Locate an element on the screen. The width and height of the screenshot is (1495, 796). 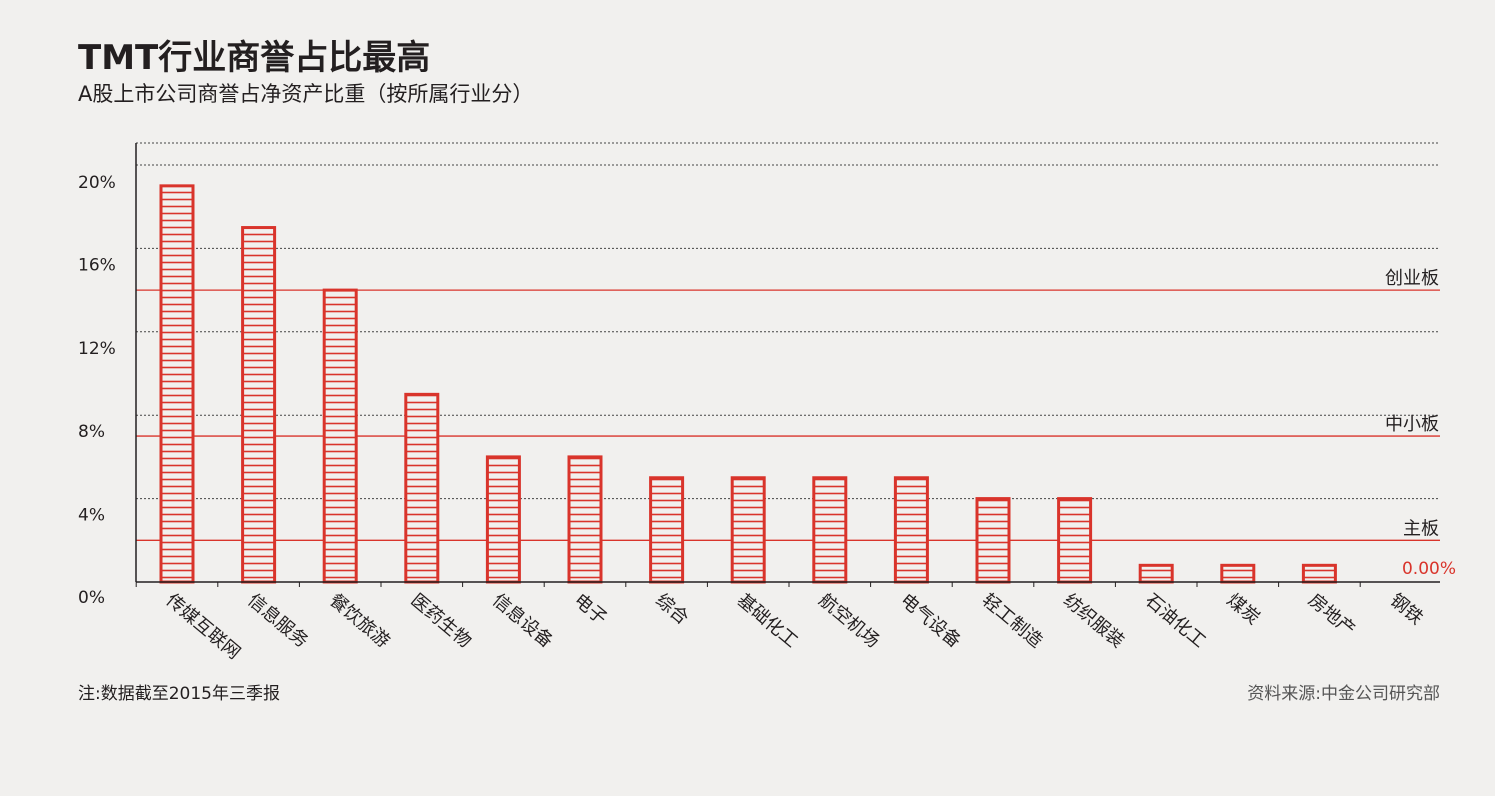
y-tick-label: 16% is located at coordinates (97, 265).